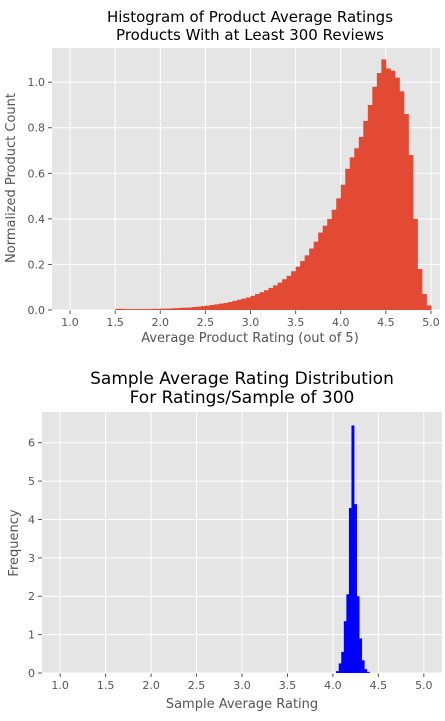 Image resolution: width=445 pixels, height=721 pixels. I want to click on y-tick-label: 0.4, so click(37, 219).